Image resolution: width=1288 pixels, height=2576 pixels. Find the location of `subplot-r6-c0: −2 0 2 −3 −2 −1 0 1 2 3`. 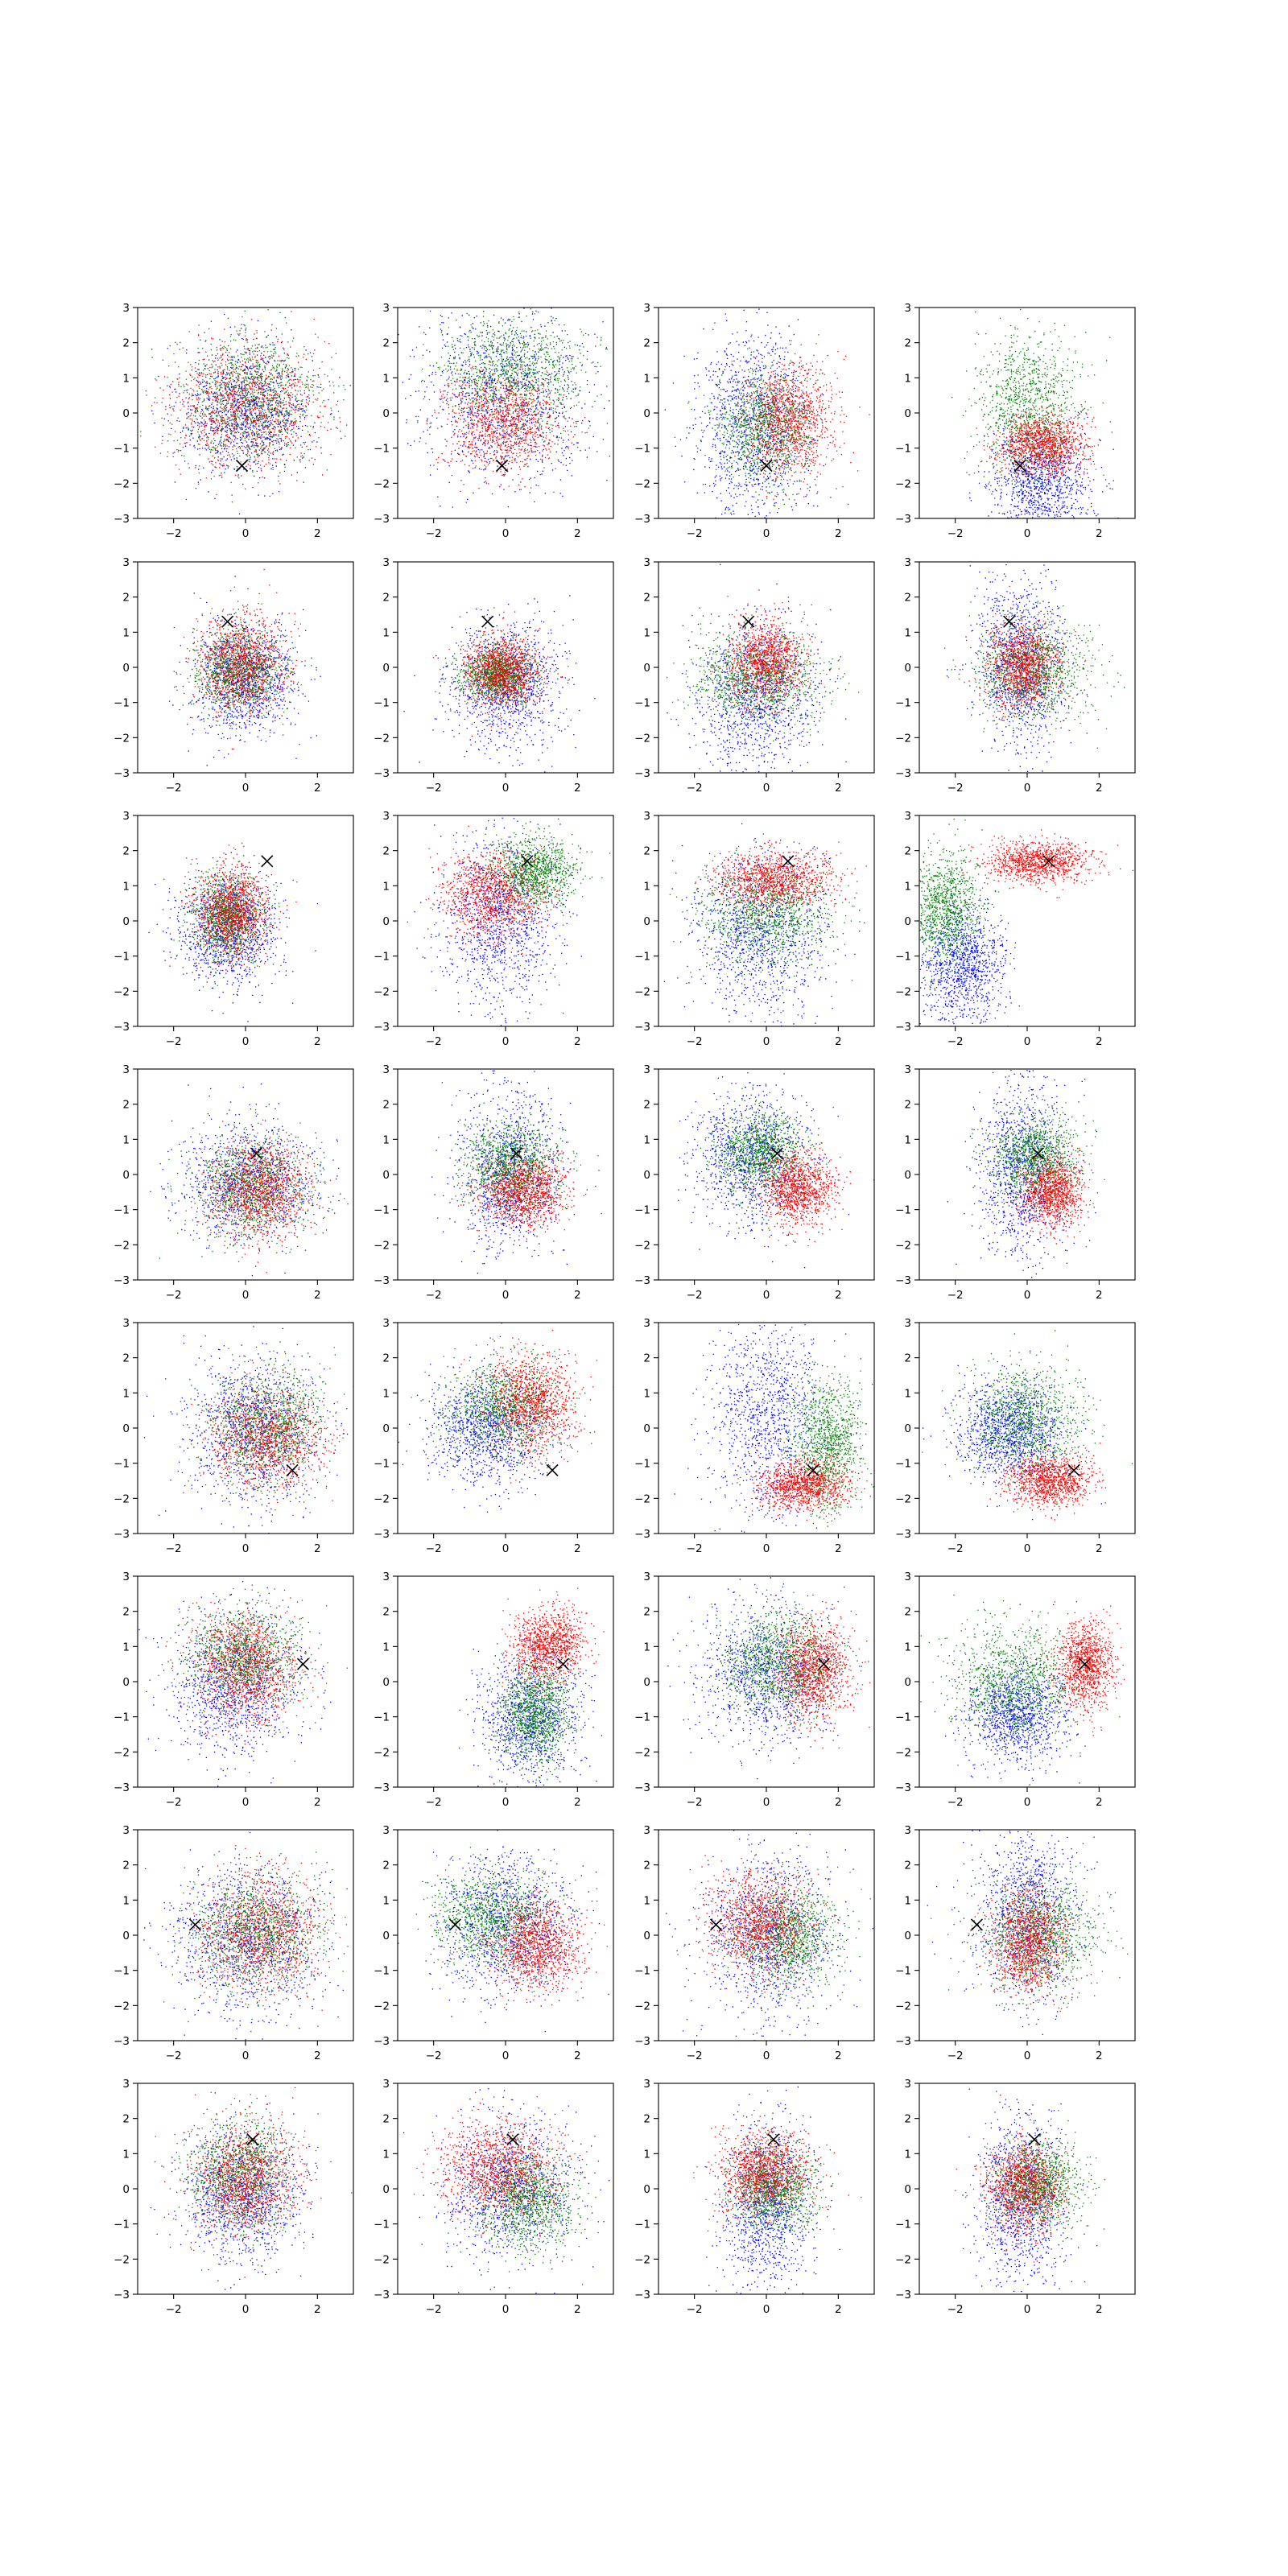

subplot-r6-c0: −2 0 2 −3 −2 −1 0 1 2 3 is located at coordinates (234, 1943).